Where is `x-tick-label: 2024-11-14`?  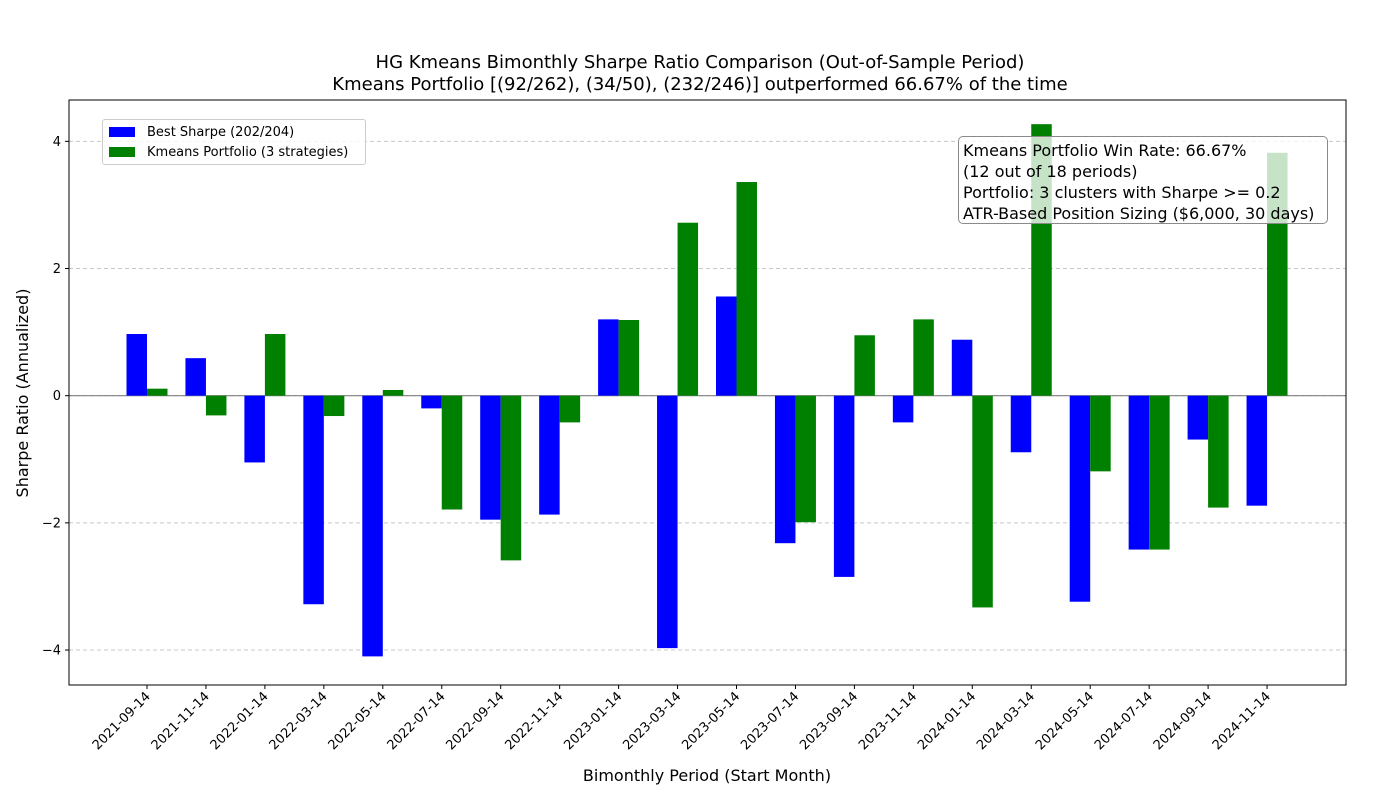 x-tick-label: 2024-11-14 is located at coordinates (1242, 721).